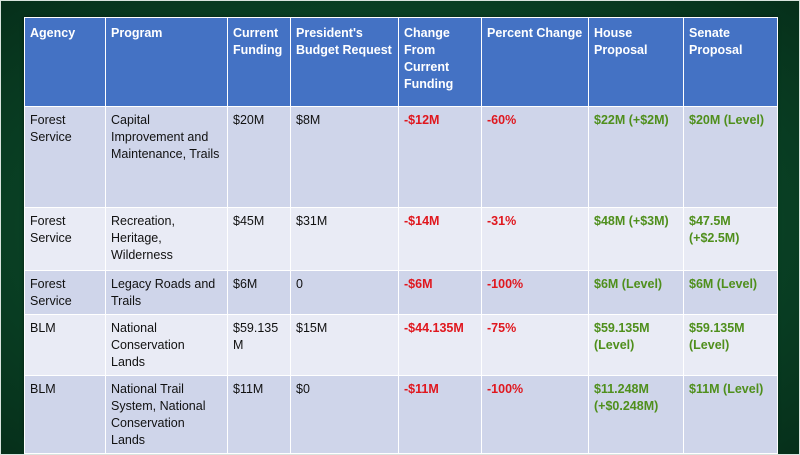 The image size is (800, 455). What do you see at coordinates (730, 157) in the screenshot?
I see `cell-senate-proposal: $20M (Level)` at bounding box center [730, 157].